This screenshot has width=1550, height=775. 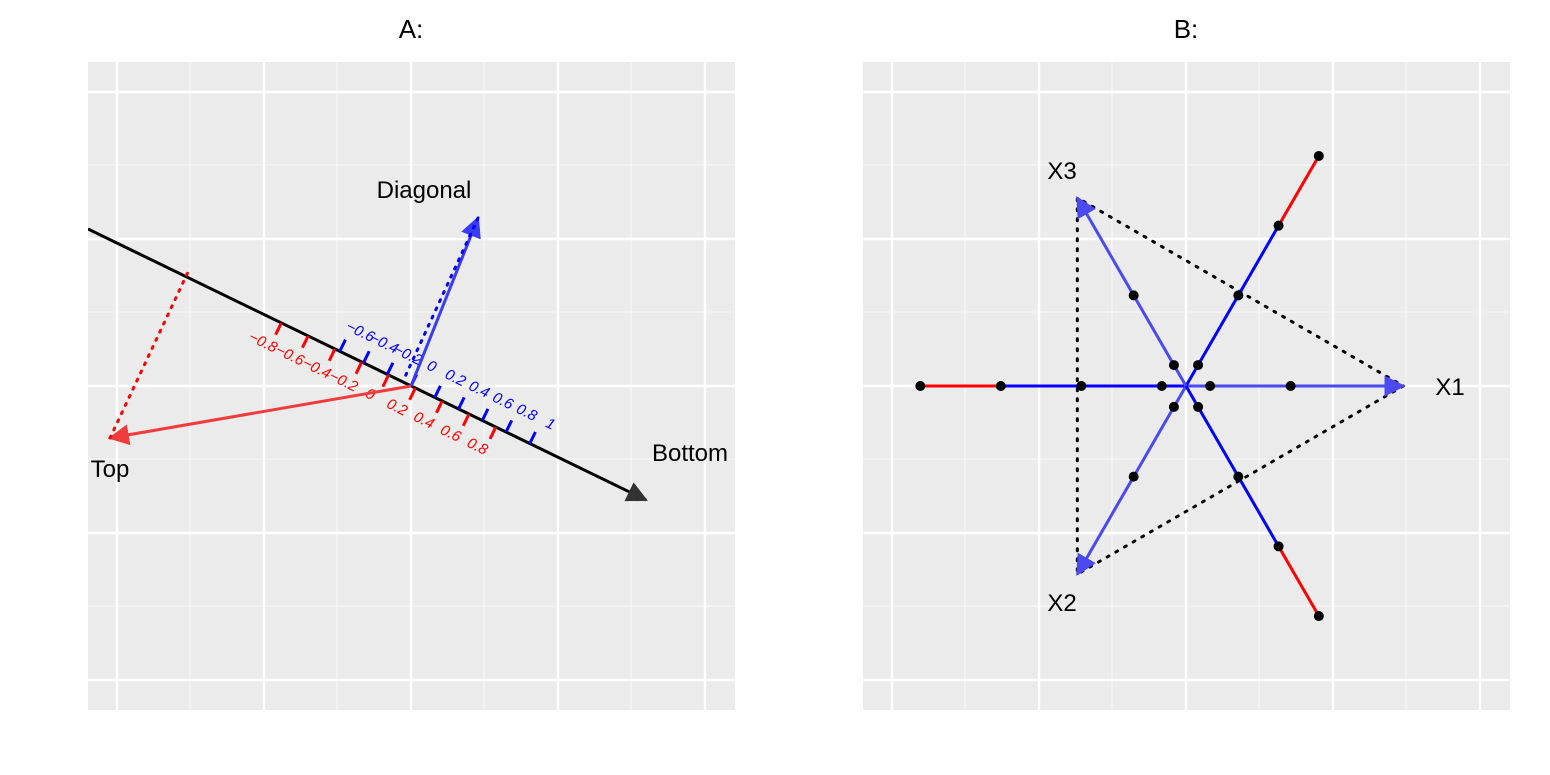 I want to click on vector-label-top: Top, so click(x=110, y=469).